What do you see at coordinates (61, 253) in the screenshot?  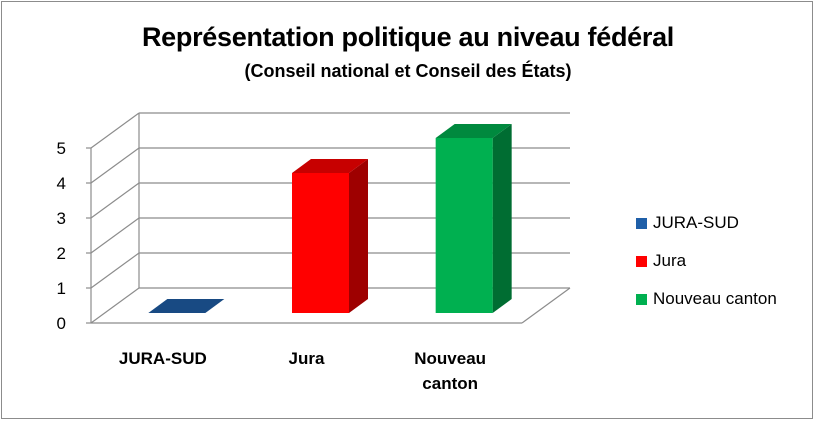 I see `y-tick-label: 2` at bounding box center [61, 253].